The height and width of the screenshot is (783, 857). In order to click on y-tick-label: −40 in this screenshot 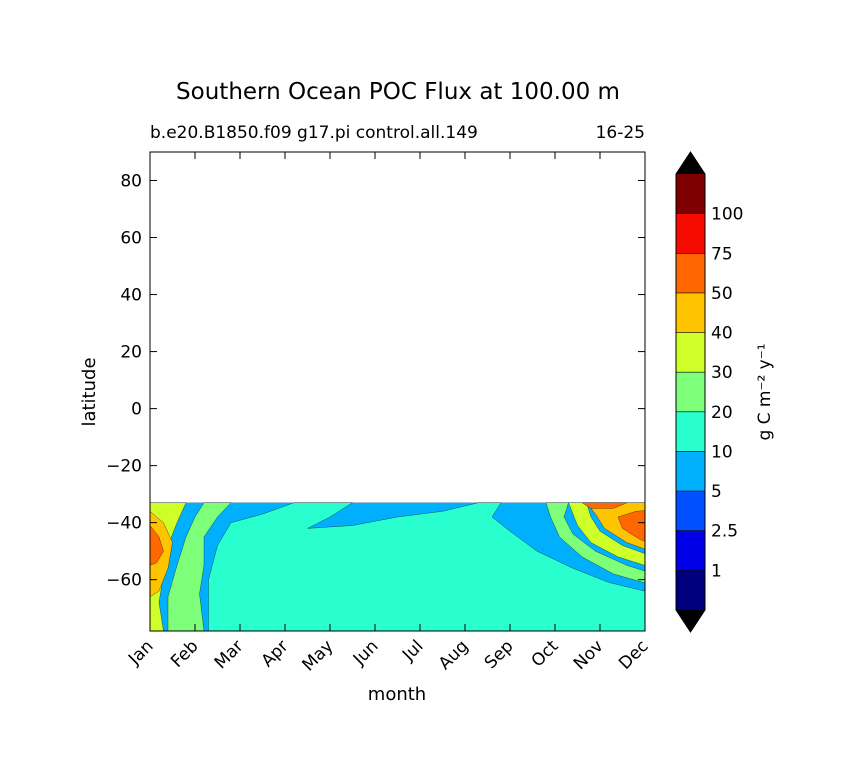, I will do `click(124, 524)`.